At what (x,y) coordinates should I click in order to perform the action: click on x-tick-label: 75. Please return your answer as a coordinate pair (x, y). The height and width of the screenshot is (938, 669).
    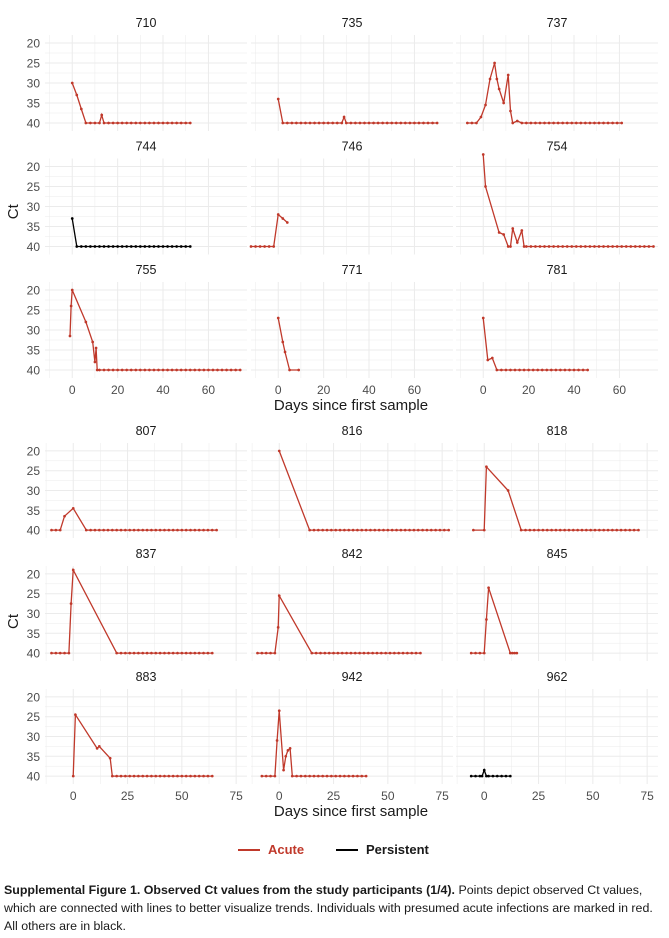
    Looking at the image, I should click on (442, 796).